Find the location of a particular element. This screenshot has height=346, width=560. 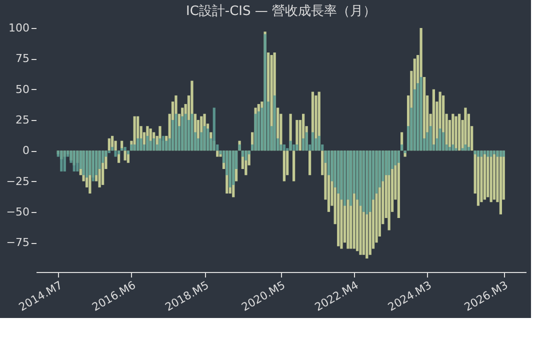

y-tick-label: 50 is located at coordinates (23, 89).